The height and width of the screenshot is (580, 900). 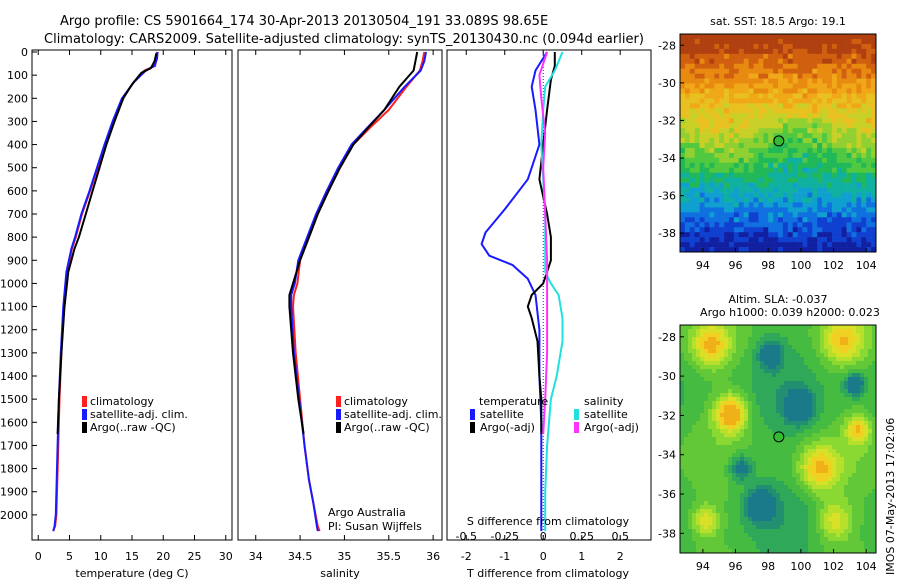 I want to click on lat-tick-label: -30, so click(x=667, y=376).